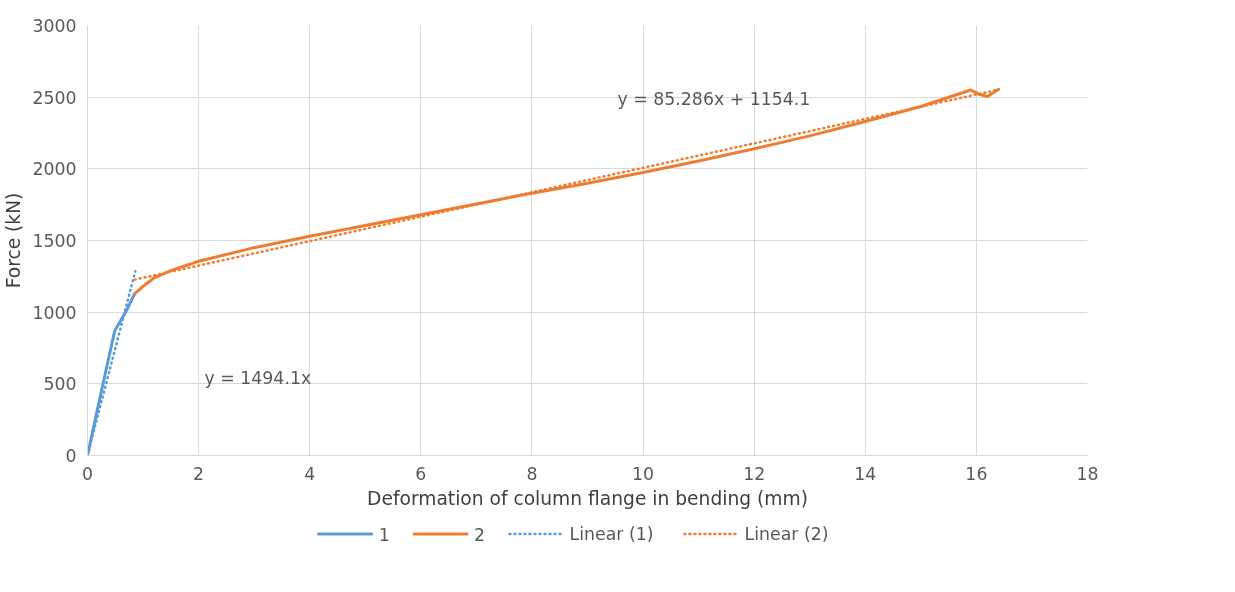 Image resolution: width=1235 pixels, height=592 pixels. Describe the element at coordinates (54, 97) in the screenshot. I see `y-tick-label: 2500` at that location.